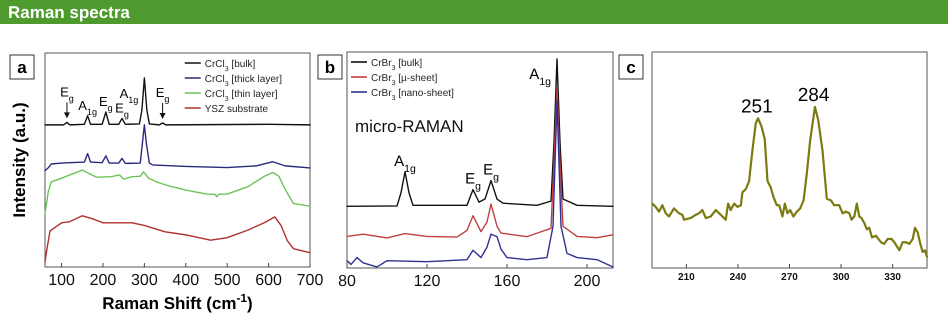 The image size is (948, 321). I want to click on chart-title: a, so click(22, 67).